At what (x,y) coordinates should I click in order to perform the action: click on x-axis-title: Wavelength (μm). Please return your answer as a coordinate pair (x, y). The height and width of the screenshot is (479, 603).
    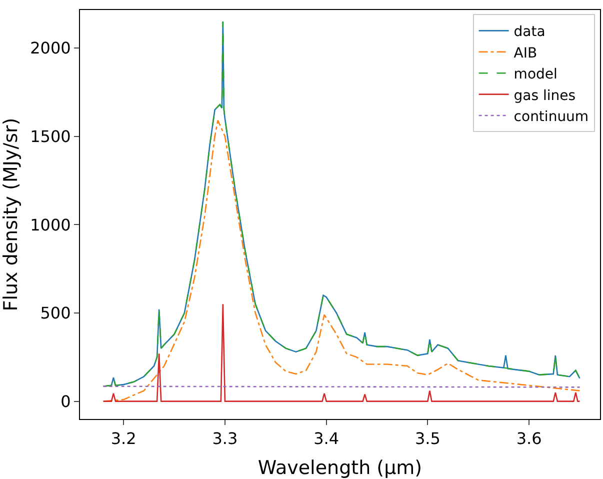
    Looking at the image, I should click on (340, 468).